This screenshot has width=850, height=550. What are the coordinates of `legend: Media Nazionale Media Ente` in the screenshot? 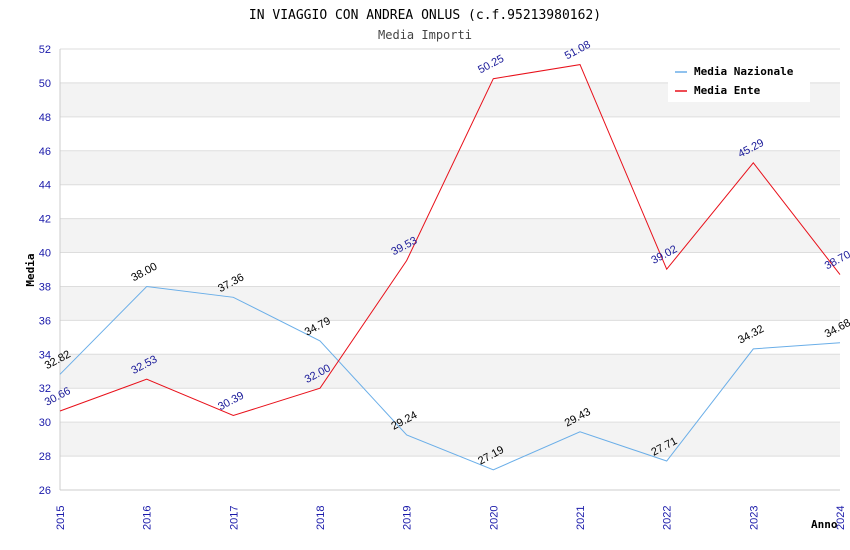 It's located at (739, 82).